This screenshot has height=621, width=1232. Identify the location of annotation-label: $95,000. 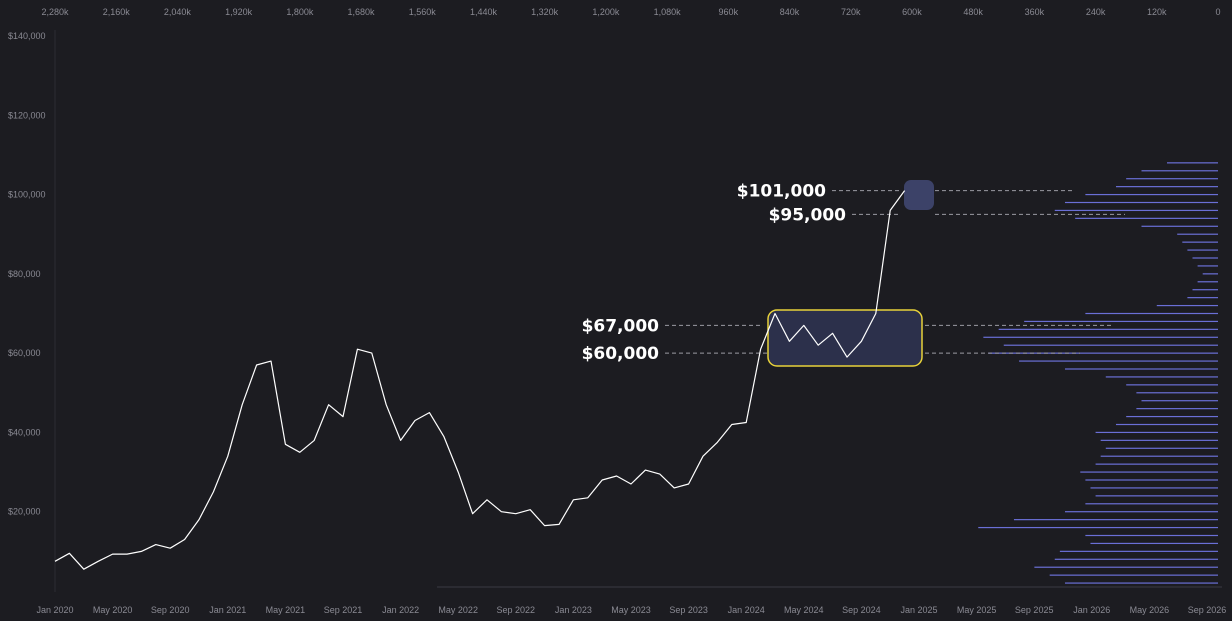
(808, 215).